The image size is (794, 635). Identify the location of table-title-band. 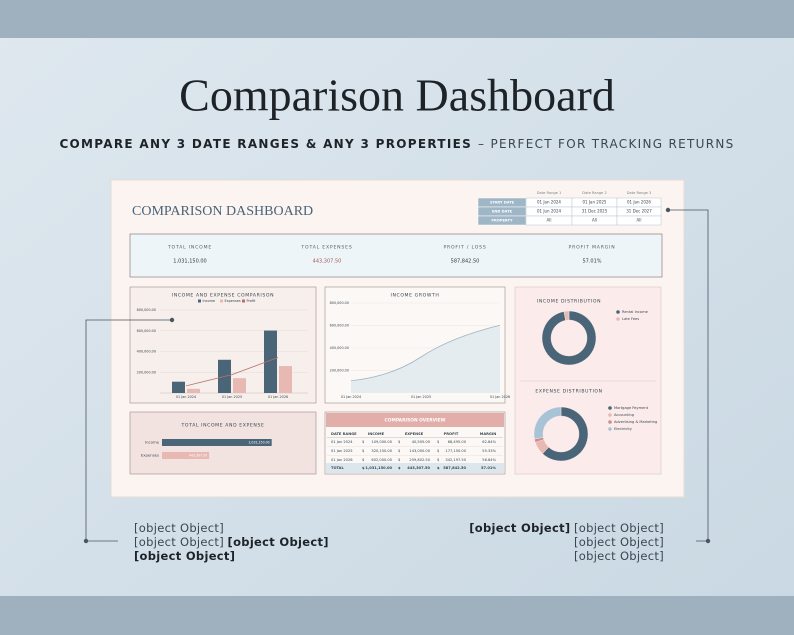
(415, 420).